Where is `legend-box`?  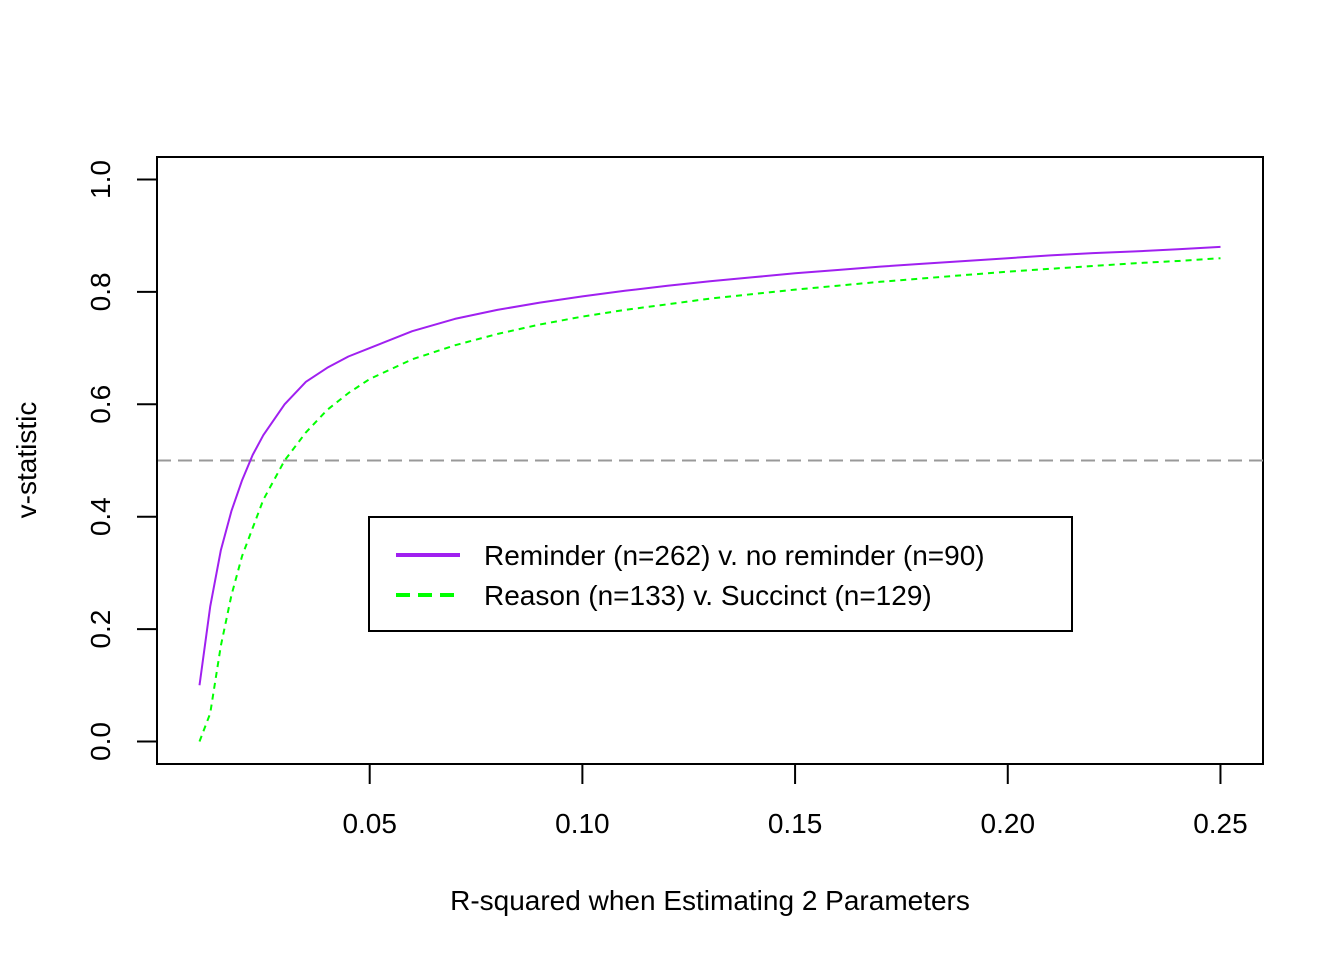 legend-box is located at coordinates (720, 574).